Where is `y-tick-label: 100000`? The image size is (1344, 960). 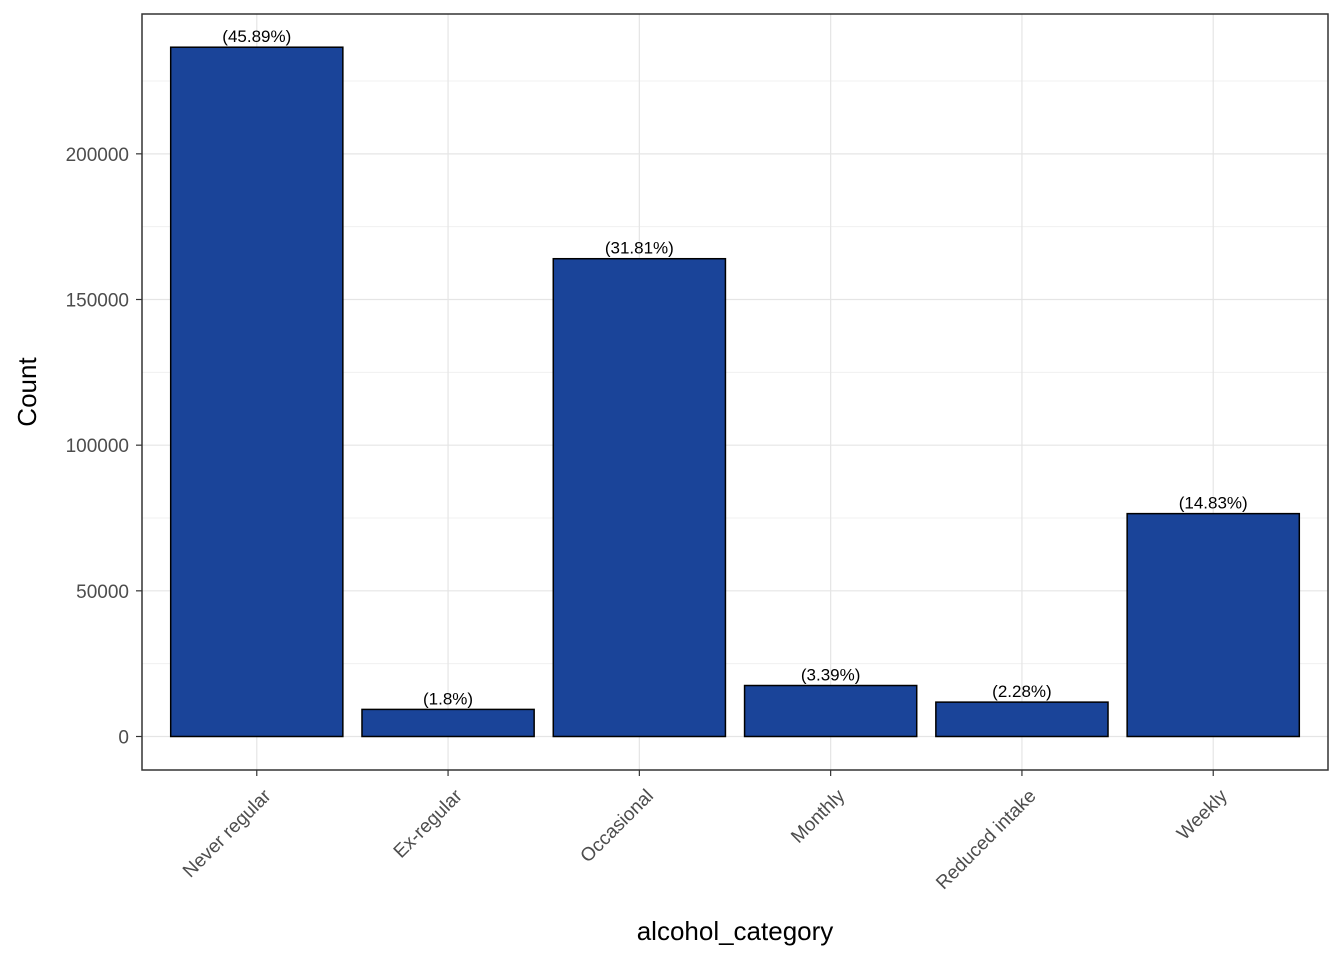 y-tick-label: 100000 is located at coordinates (97, 446).